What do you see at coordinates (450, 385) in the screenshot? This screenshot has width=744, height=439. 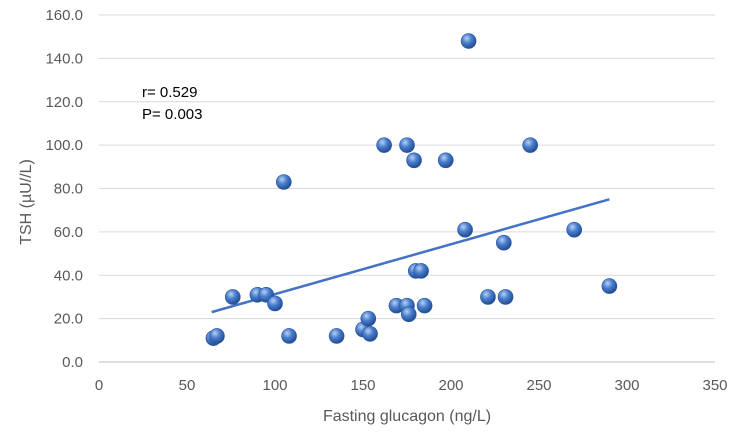 I see `x-tick-label: 200` at bounding box center [450, 385].